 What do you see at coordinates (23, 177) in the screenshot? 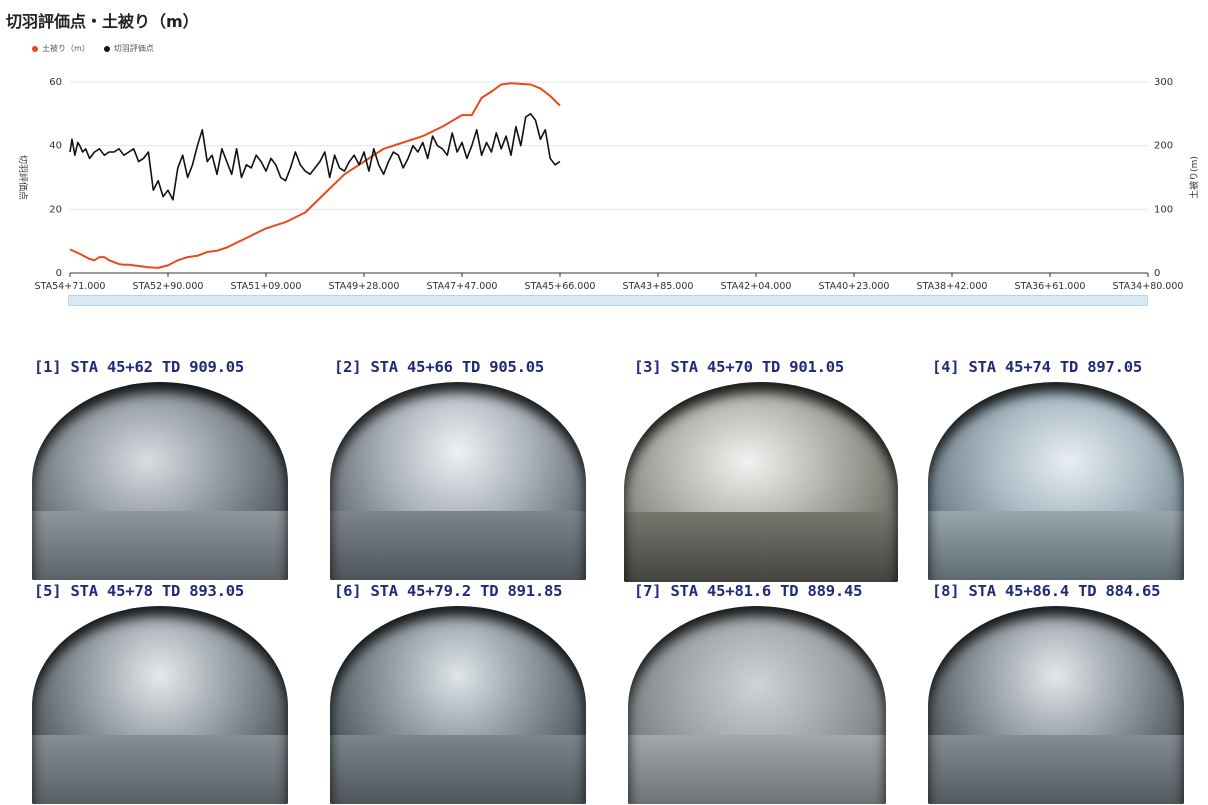
I see `y-left-axis-label: 切羽評価点` at bounding box center [23, 177].